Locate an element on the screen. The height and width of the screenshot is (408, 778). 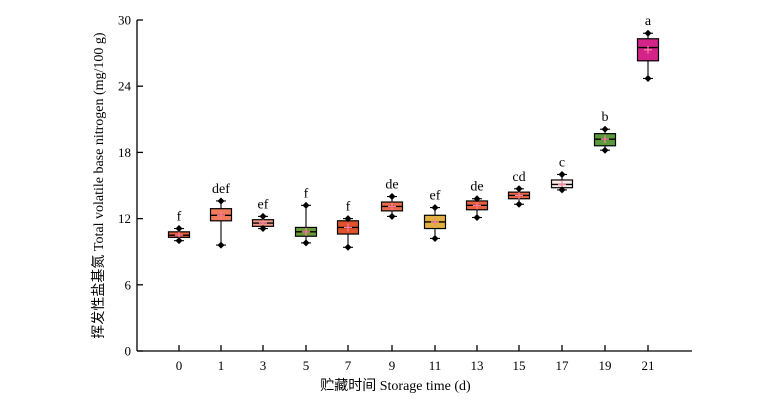
x-tick-label: 17 is located at coordinates (563, 365).